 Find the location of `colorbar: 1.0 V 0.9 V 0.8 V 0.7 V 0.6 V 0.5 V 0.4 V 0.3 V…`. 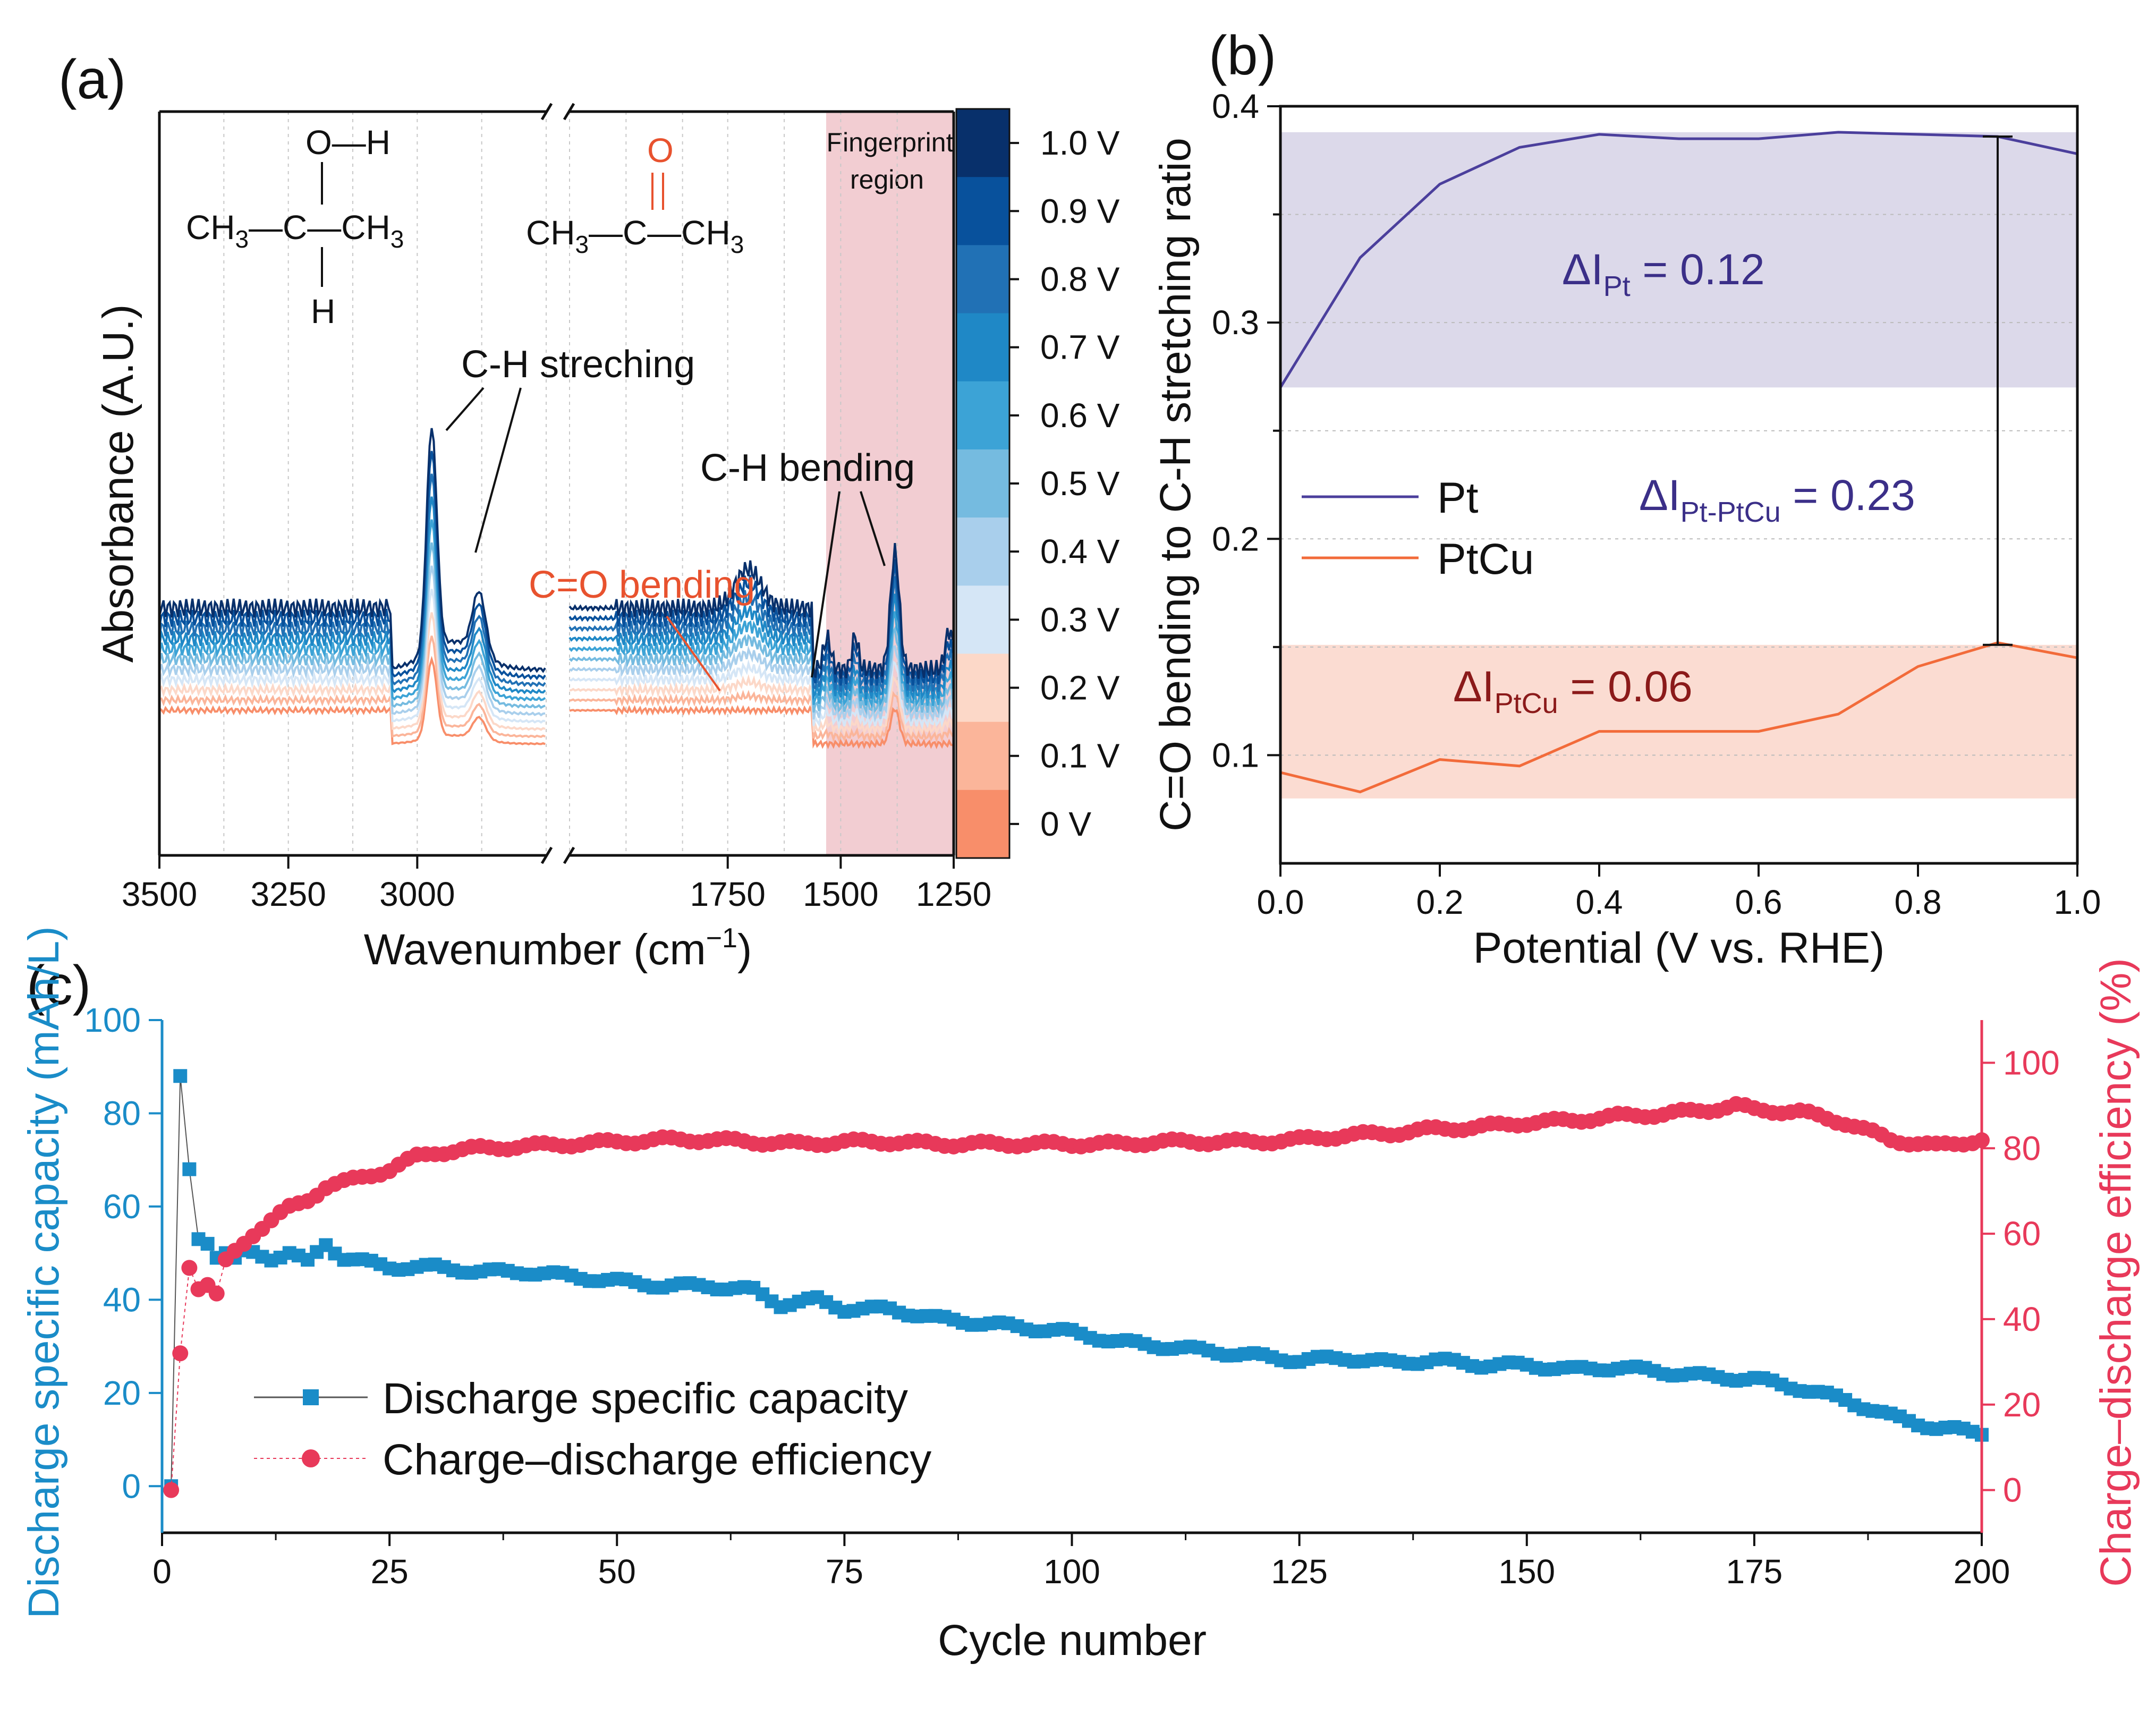

colorbar: 1.0 V 0.9 V 0.8 V 0.7 V 0.6 V 0.5 V 0.4 V 0.3 V… is located at coordinates (1037, 484).